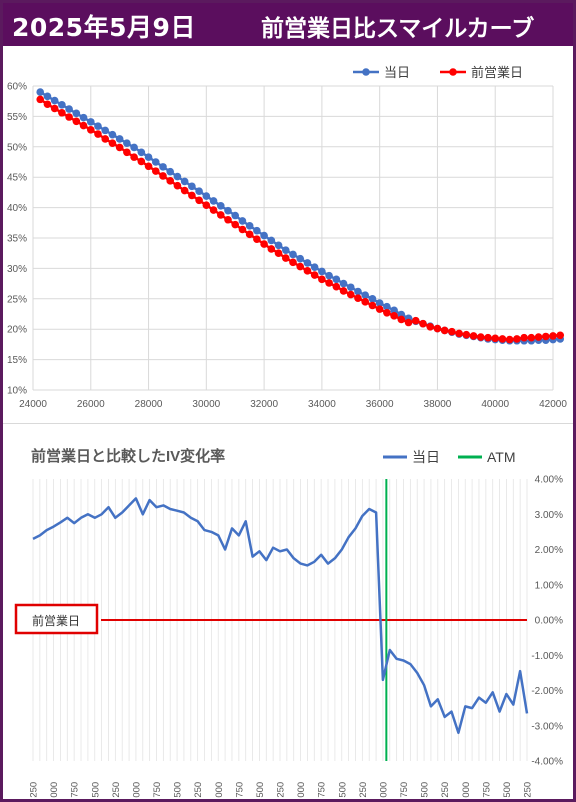  Describe the element at coordinates (322, 790) in the screenshot. I see `x-tick-label: 34750` at that location.